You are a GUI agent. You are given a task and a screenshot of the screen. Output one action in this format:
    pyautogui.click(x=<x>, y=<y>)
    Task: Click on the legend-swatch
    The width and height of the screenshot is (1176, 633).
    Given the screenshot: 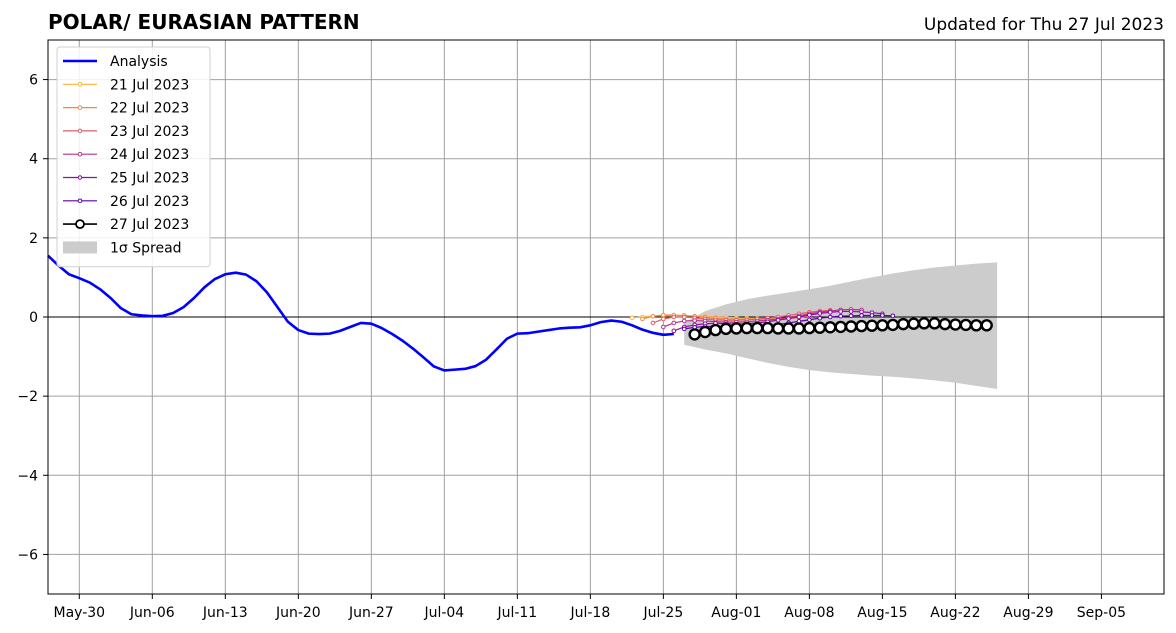 What is the action you would take?
    pyautogui.click(x=80, y=247)
    